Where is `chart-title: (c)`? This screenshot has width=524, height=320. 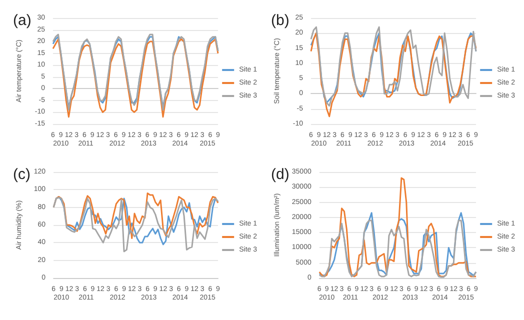
chart-title: (c) is located at coordinates (21, 174).